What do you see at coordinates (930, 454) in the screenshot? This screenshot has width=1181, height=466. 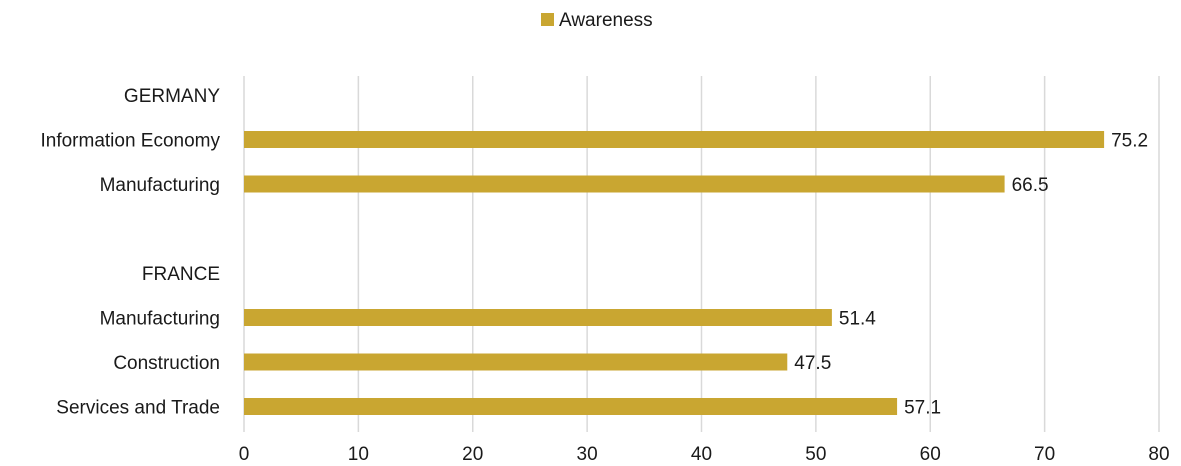 I see `x-tick-label: 60` at bounding box center [930, 454].